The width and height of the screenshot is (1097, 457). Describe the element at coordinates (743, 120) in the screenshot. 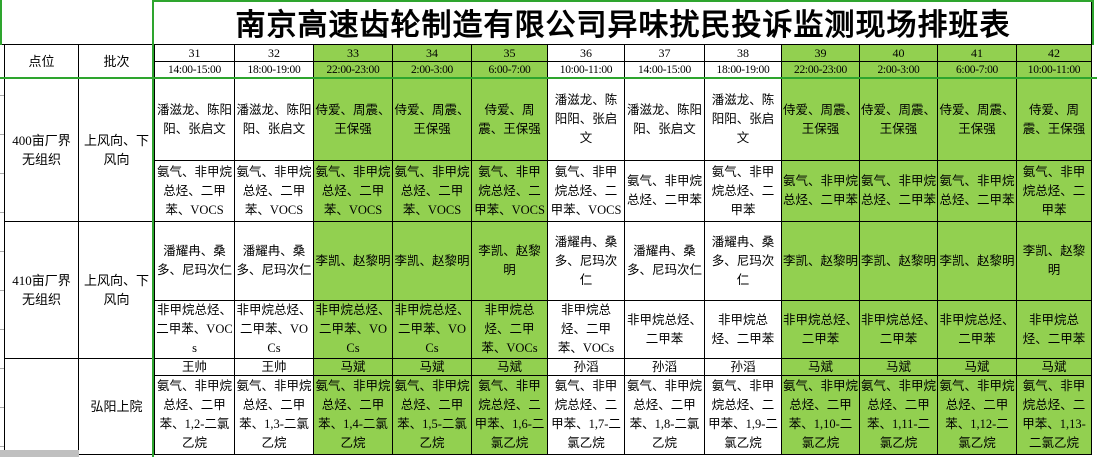

I see `people-r1-c38: 潘滋龙、陈阳阳、张启文` at that location.